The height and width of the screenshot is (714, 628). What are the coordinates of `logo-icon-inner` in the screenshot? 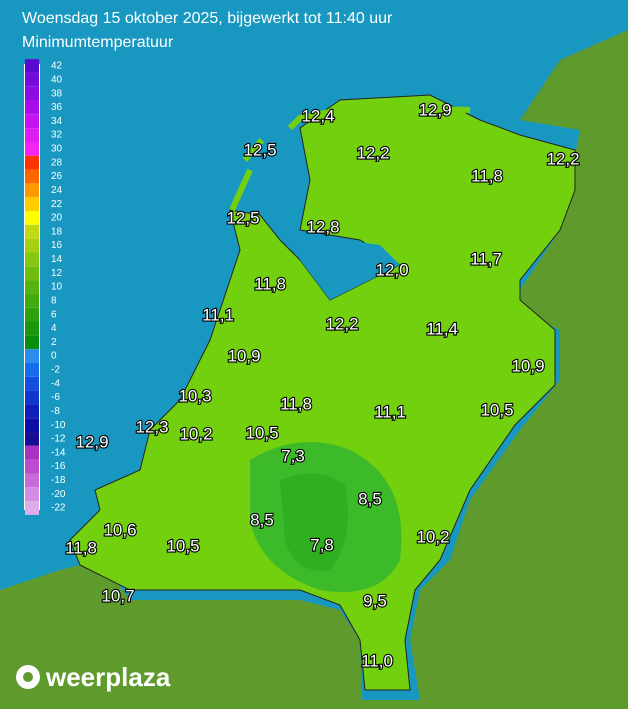 It's located at (28, 677).